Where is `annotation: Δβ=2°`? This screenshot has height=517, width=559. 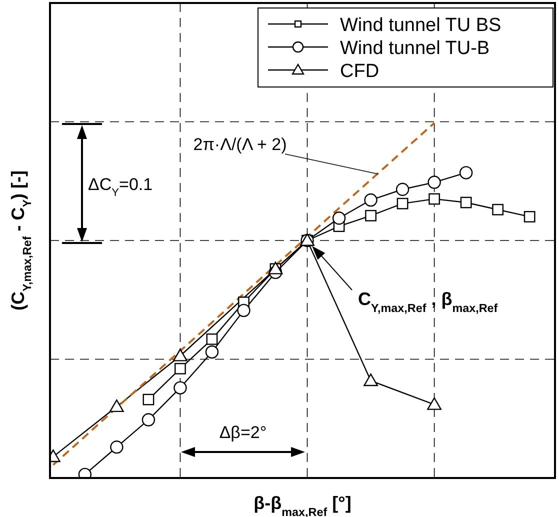 annotation: Δβ=2° is located at coordinates (243, 432).